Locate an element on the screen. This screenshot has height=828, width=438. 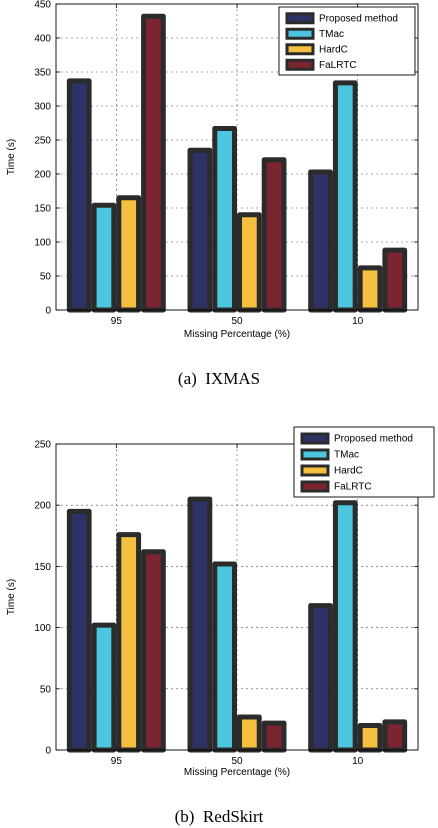
y-tick-label: 400 is located at coordinates (42, 39).